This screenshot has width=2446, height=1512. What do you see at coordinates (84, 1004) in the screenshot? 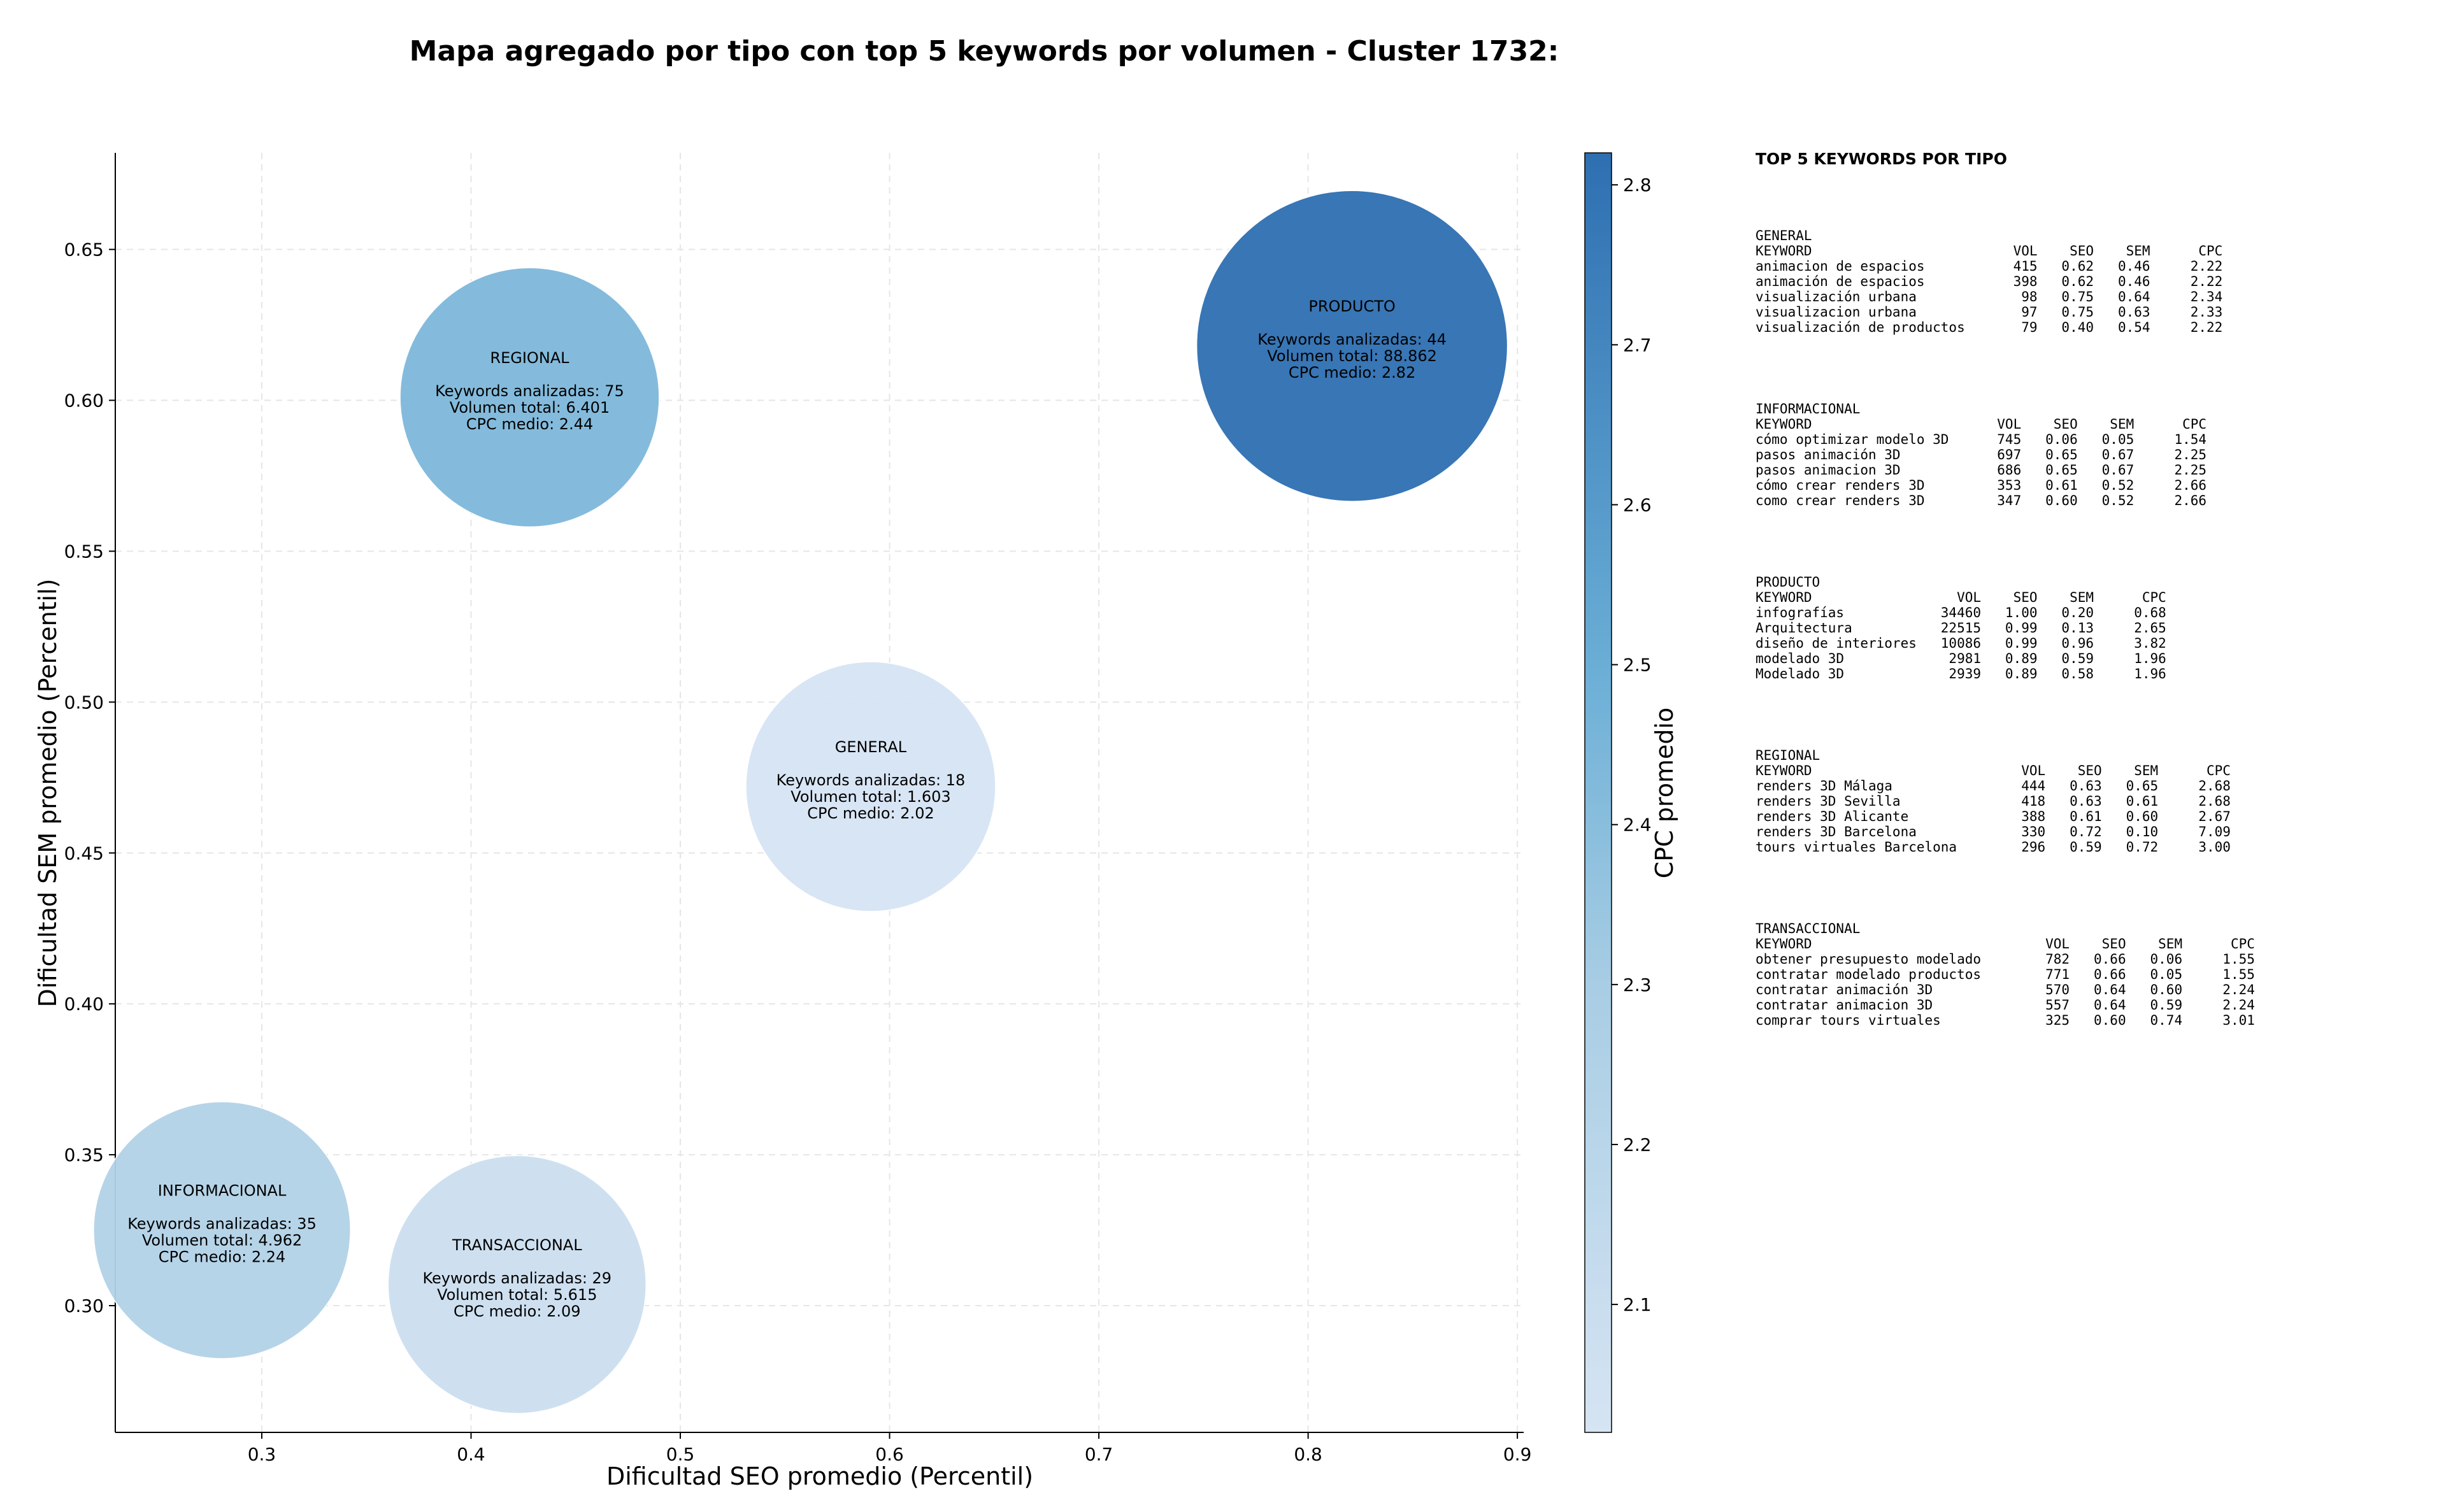
I see `y-tick-label: 0.40` at bounding box center [84, 1004].